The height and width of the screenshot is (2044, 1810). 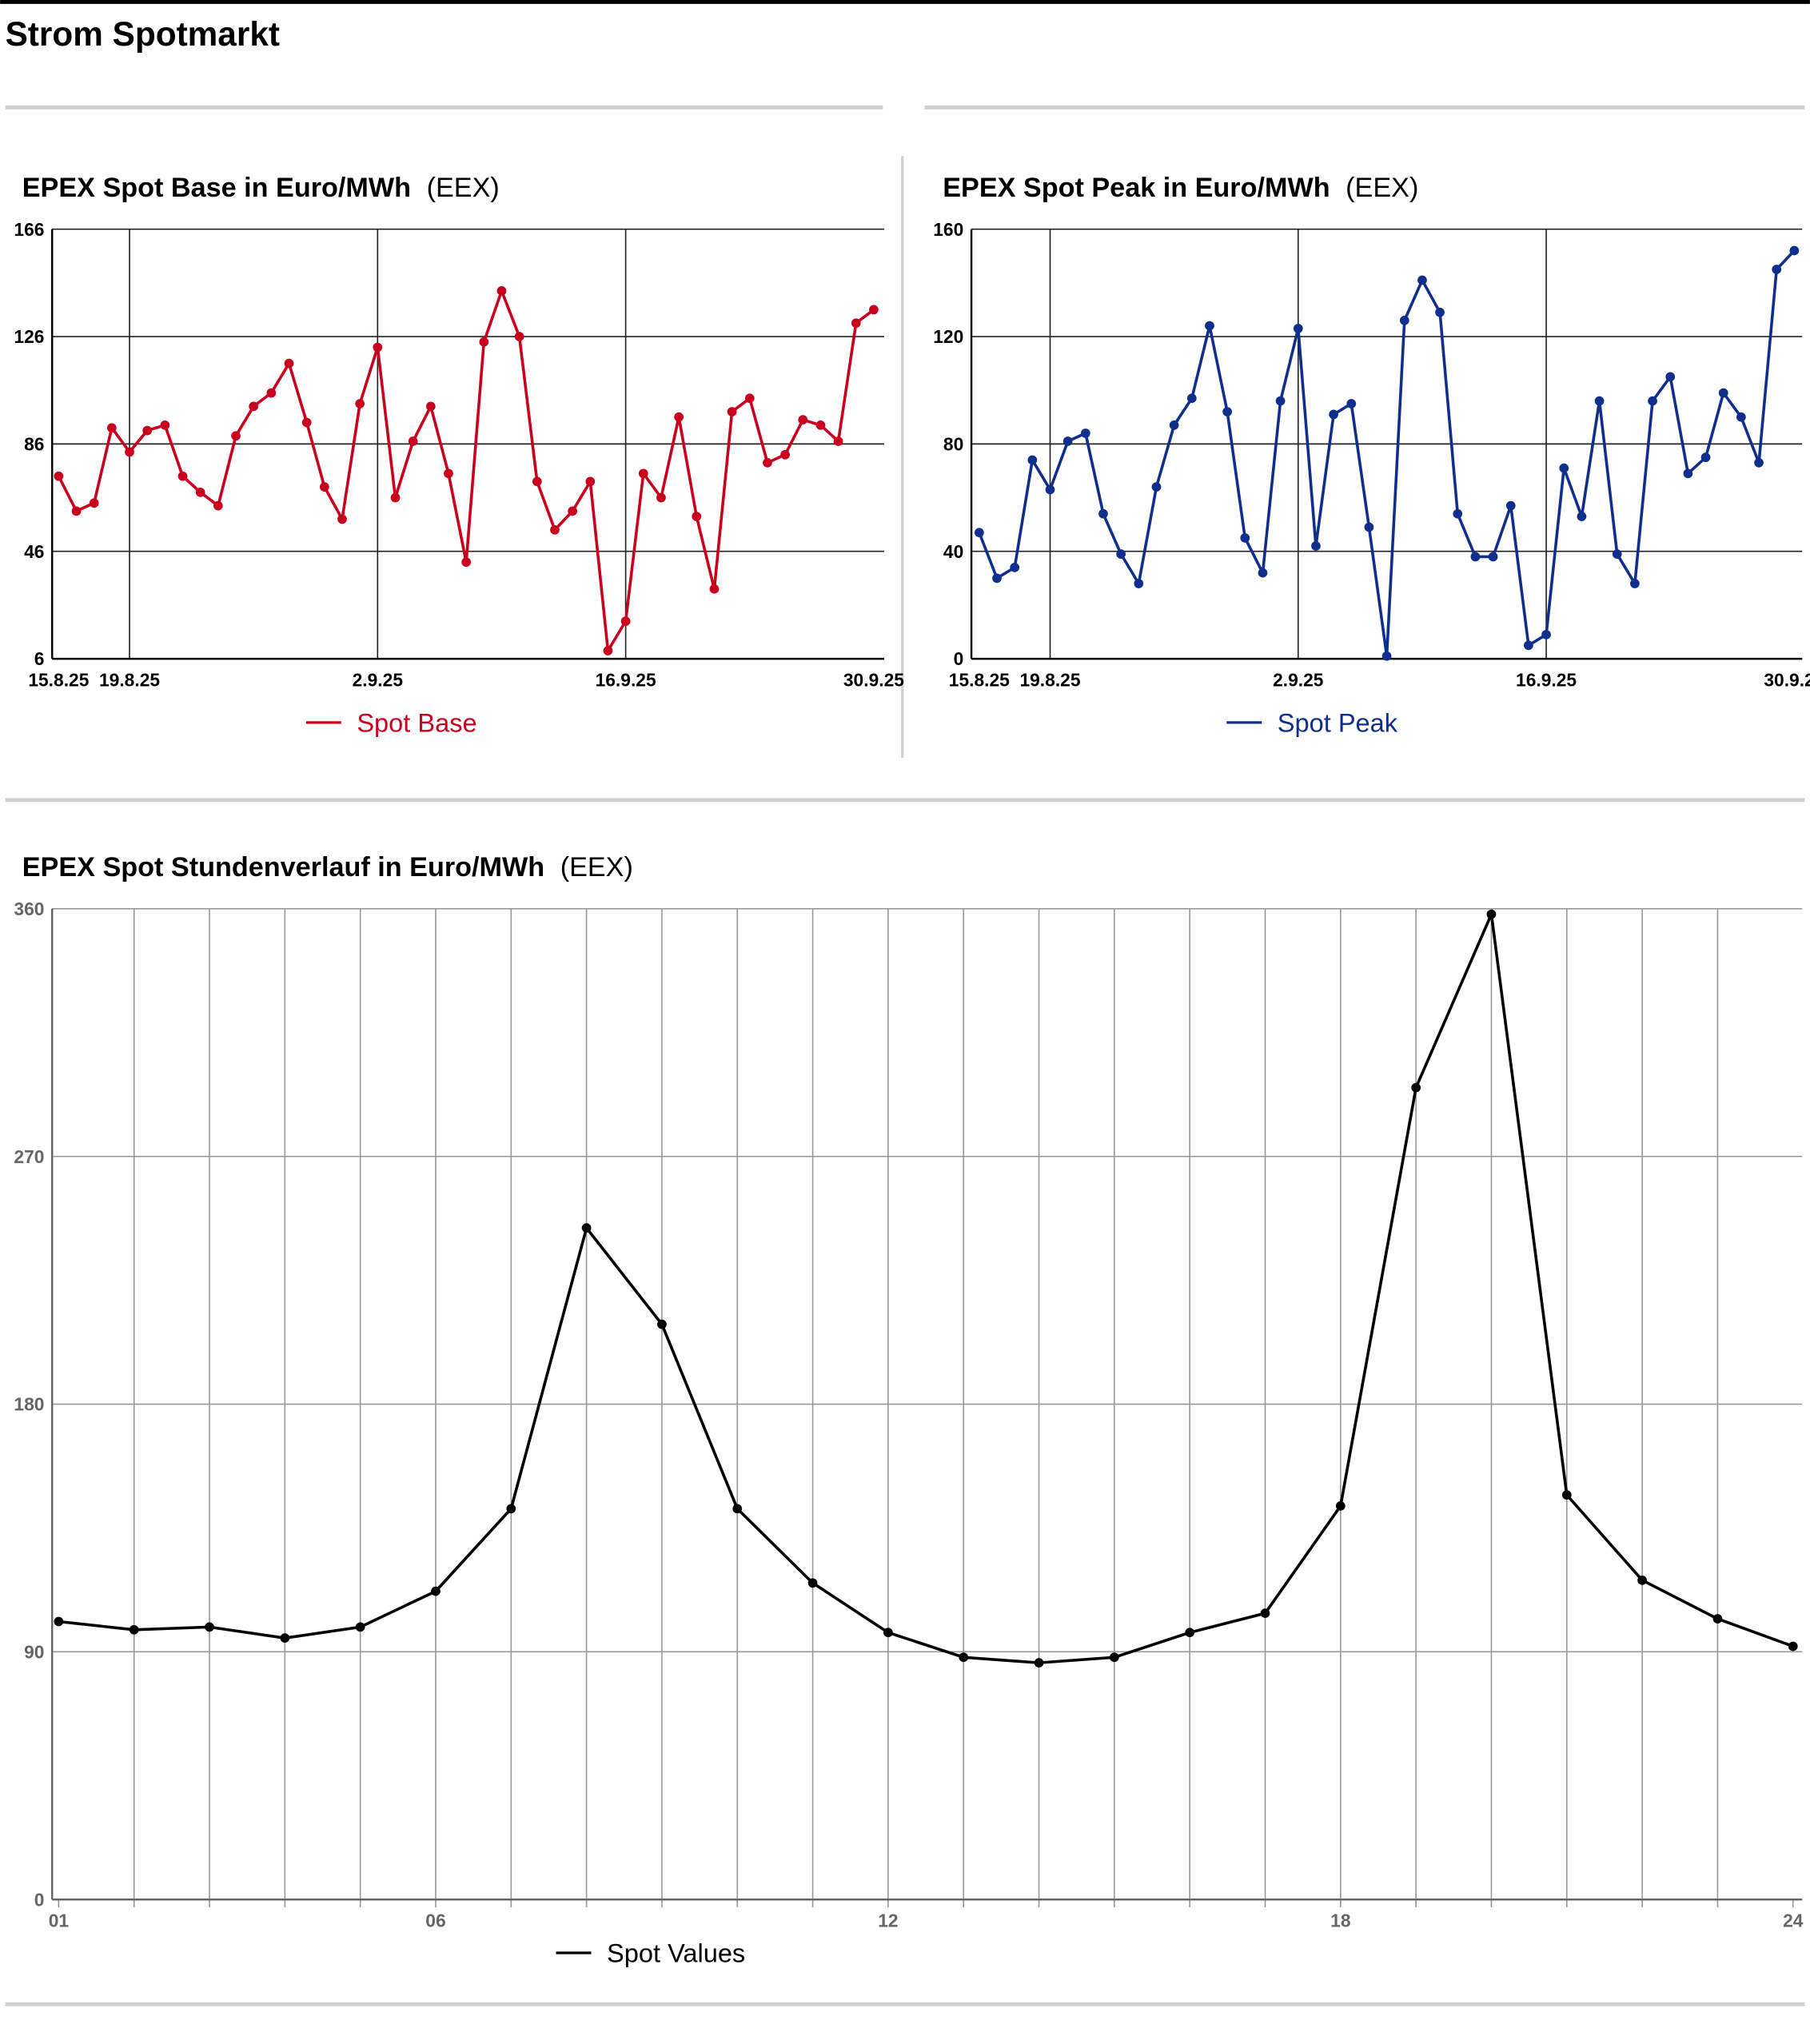 I want to click on y-tick-label: 360, so click(x=29, y=908).